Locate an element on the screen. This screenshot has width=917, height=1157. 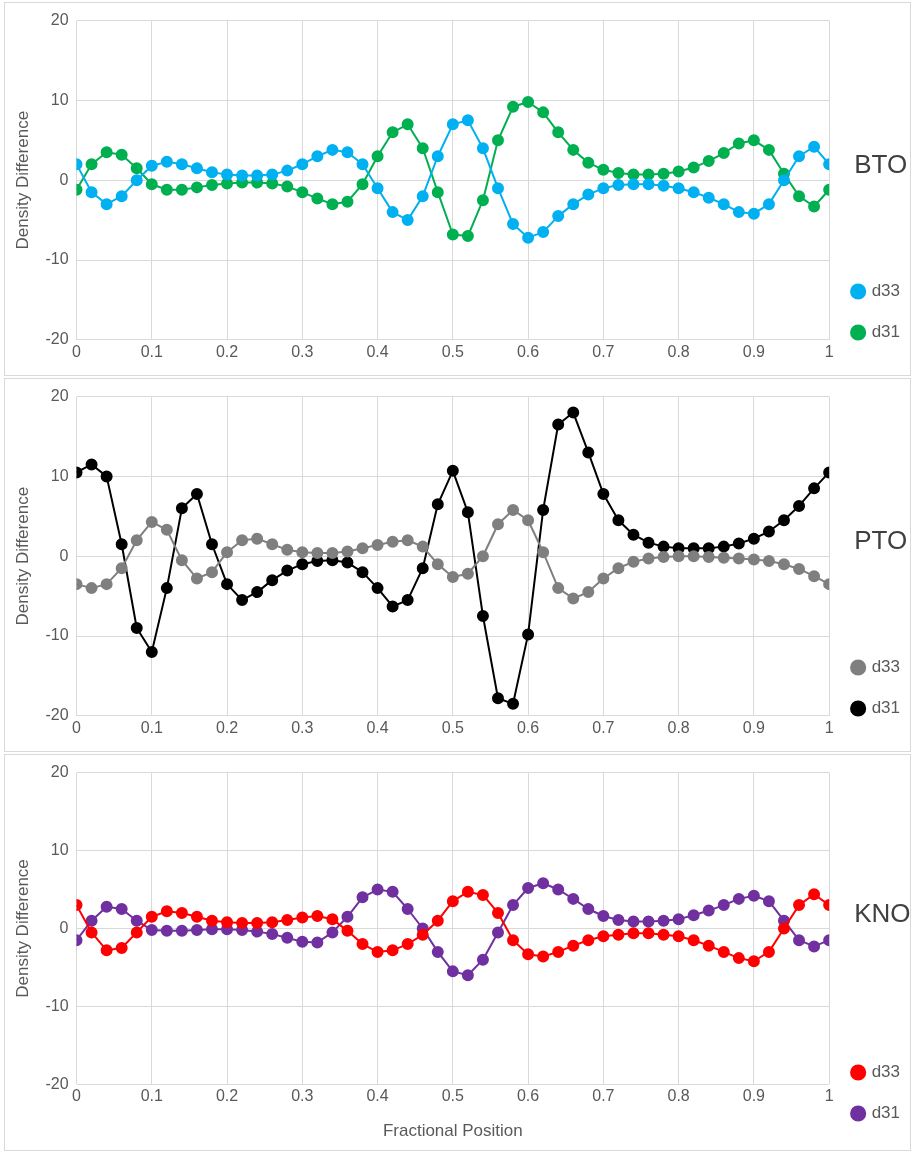
y-axis-title: Density Difference is located at coordinates (22, 556).